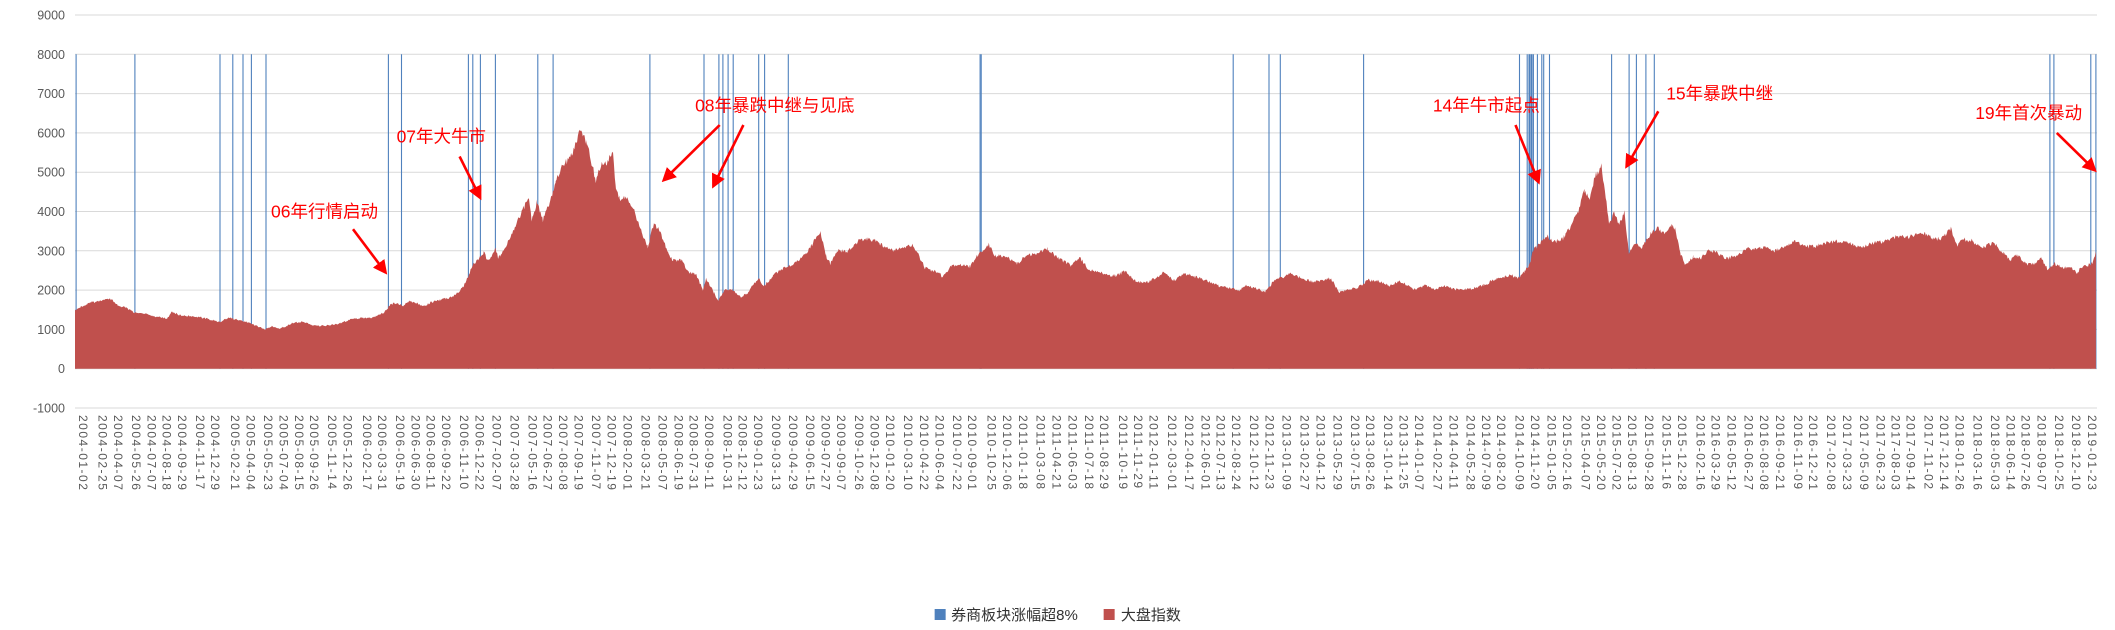 This screenshot has height=630, width=2115. I want to click on svg-text: 1000, so click(51, 330).